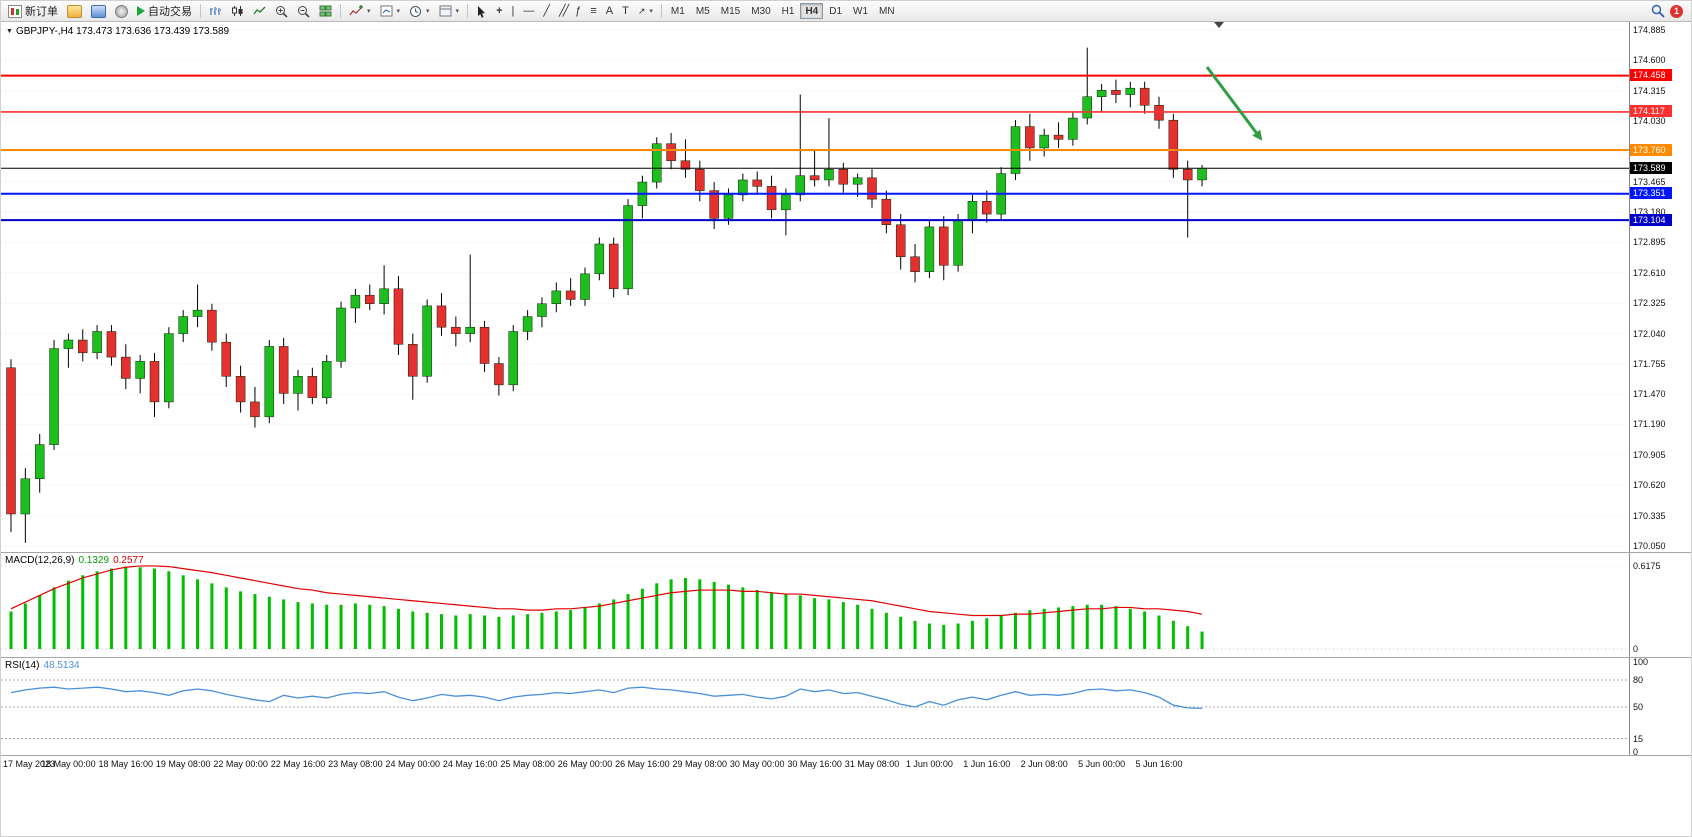  Describe the element at coordinates (860, 11) in the screenshot. I see `timeframe-w1: W1` at that location.